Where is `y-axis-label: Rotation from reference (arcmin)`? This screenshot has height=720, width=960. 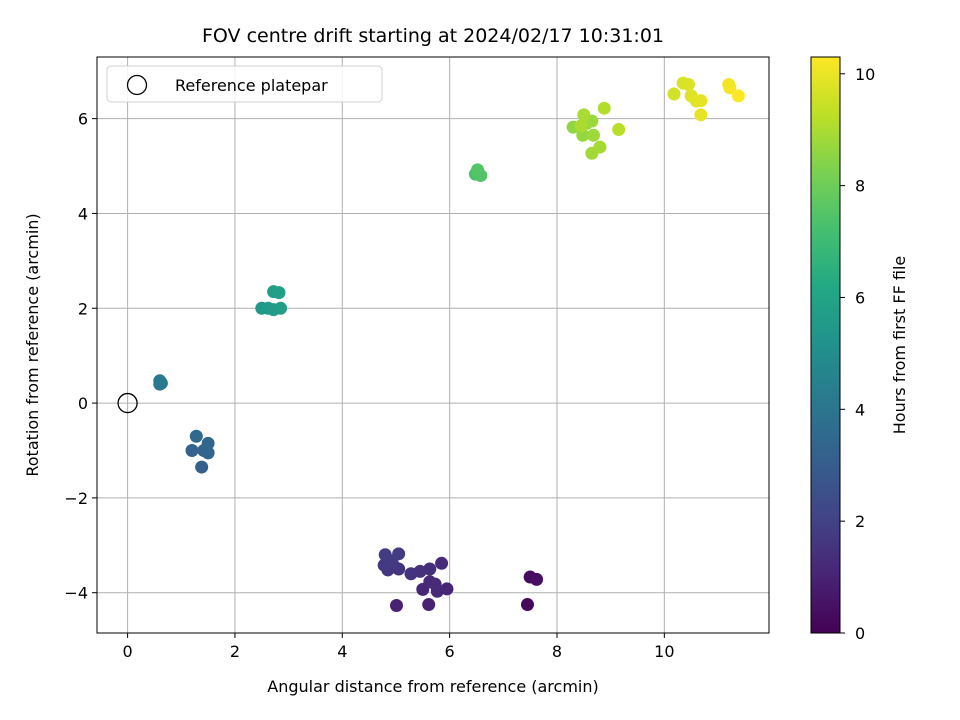 y-axis-label: Rotation from reference (arcmin) is located at coordinates (32, 344).